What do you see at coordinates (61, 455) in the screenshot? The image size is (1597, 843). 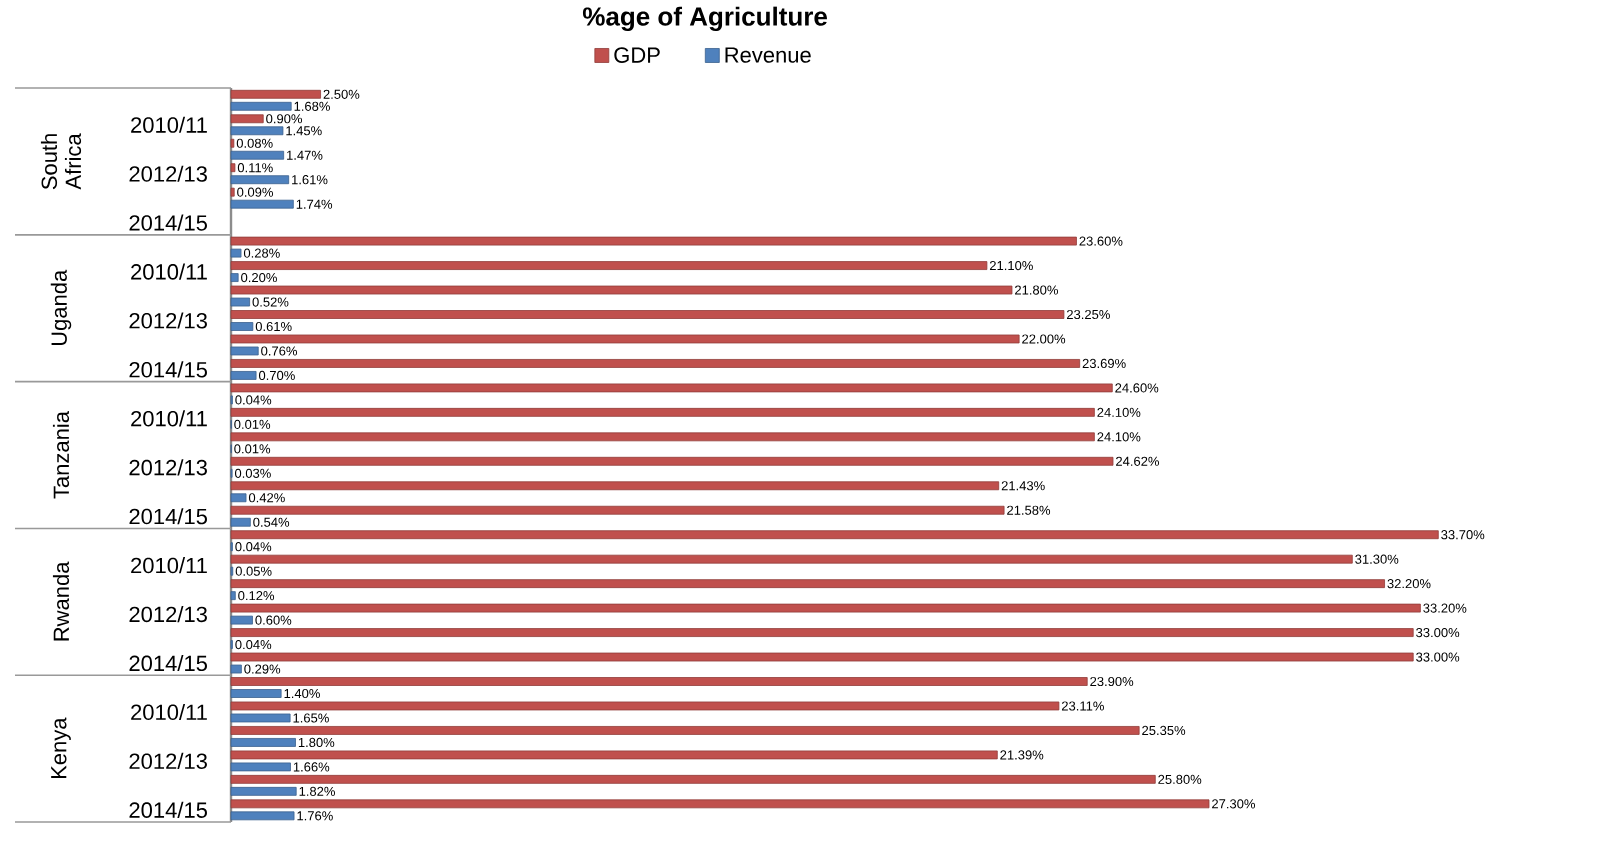 I see `text: Tanzania` at bounding box center [61, 455].